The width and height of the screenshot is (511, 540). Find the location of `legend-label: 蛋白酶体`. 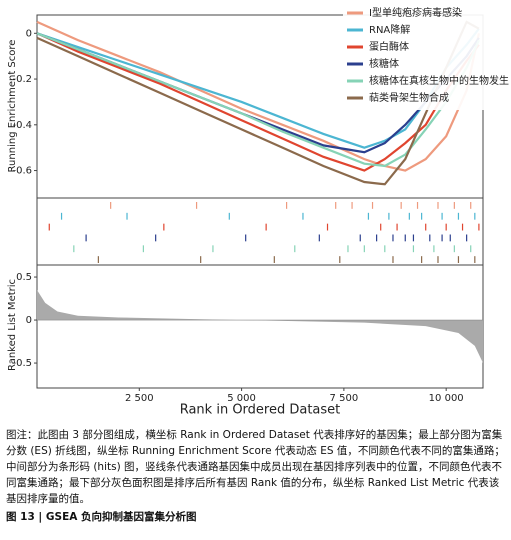

legend-label: 蛋白酶体 is located at coordinates (389, 46).